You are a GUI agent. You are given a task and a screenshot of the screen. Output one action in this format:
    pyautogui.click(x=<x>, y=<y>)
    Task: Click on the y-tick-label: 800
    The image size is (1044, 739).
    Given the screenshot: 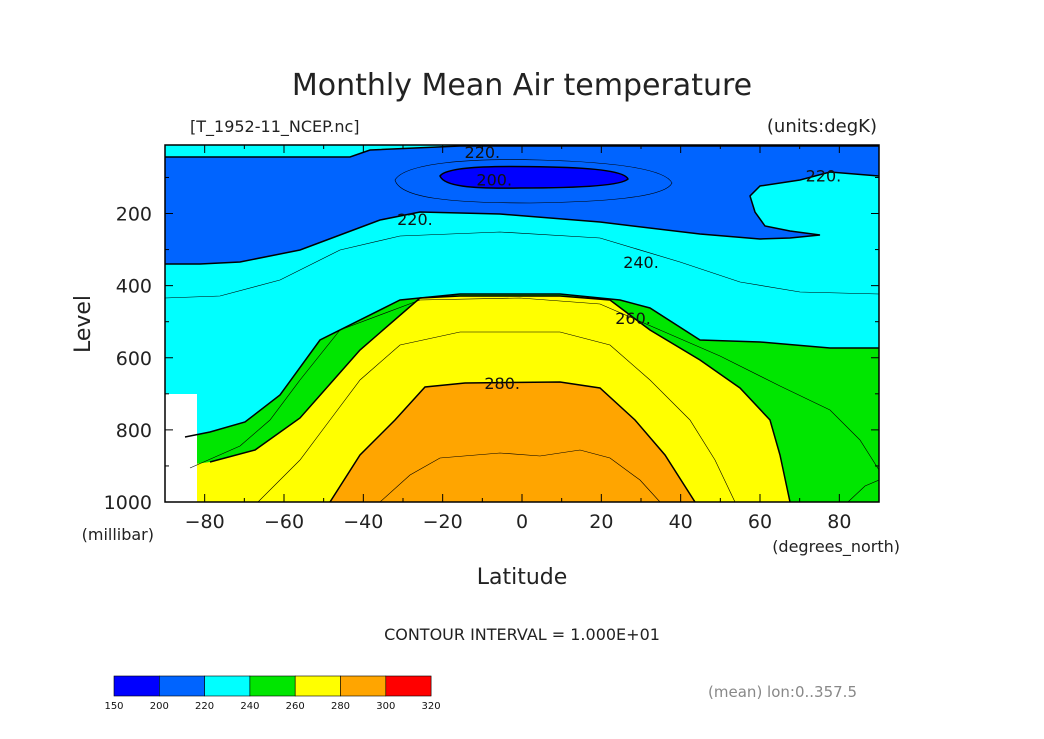 What is the action you would take?
    pyautogui.click(x=134, y=431)
    